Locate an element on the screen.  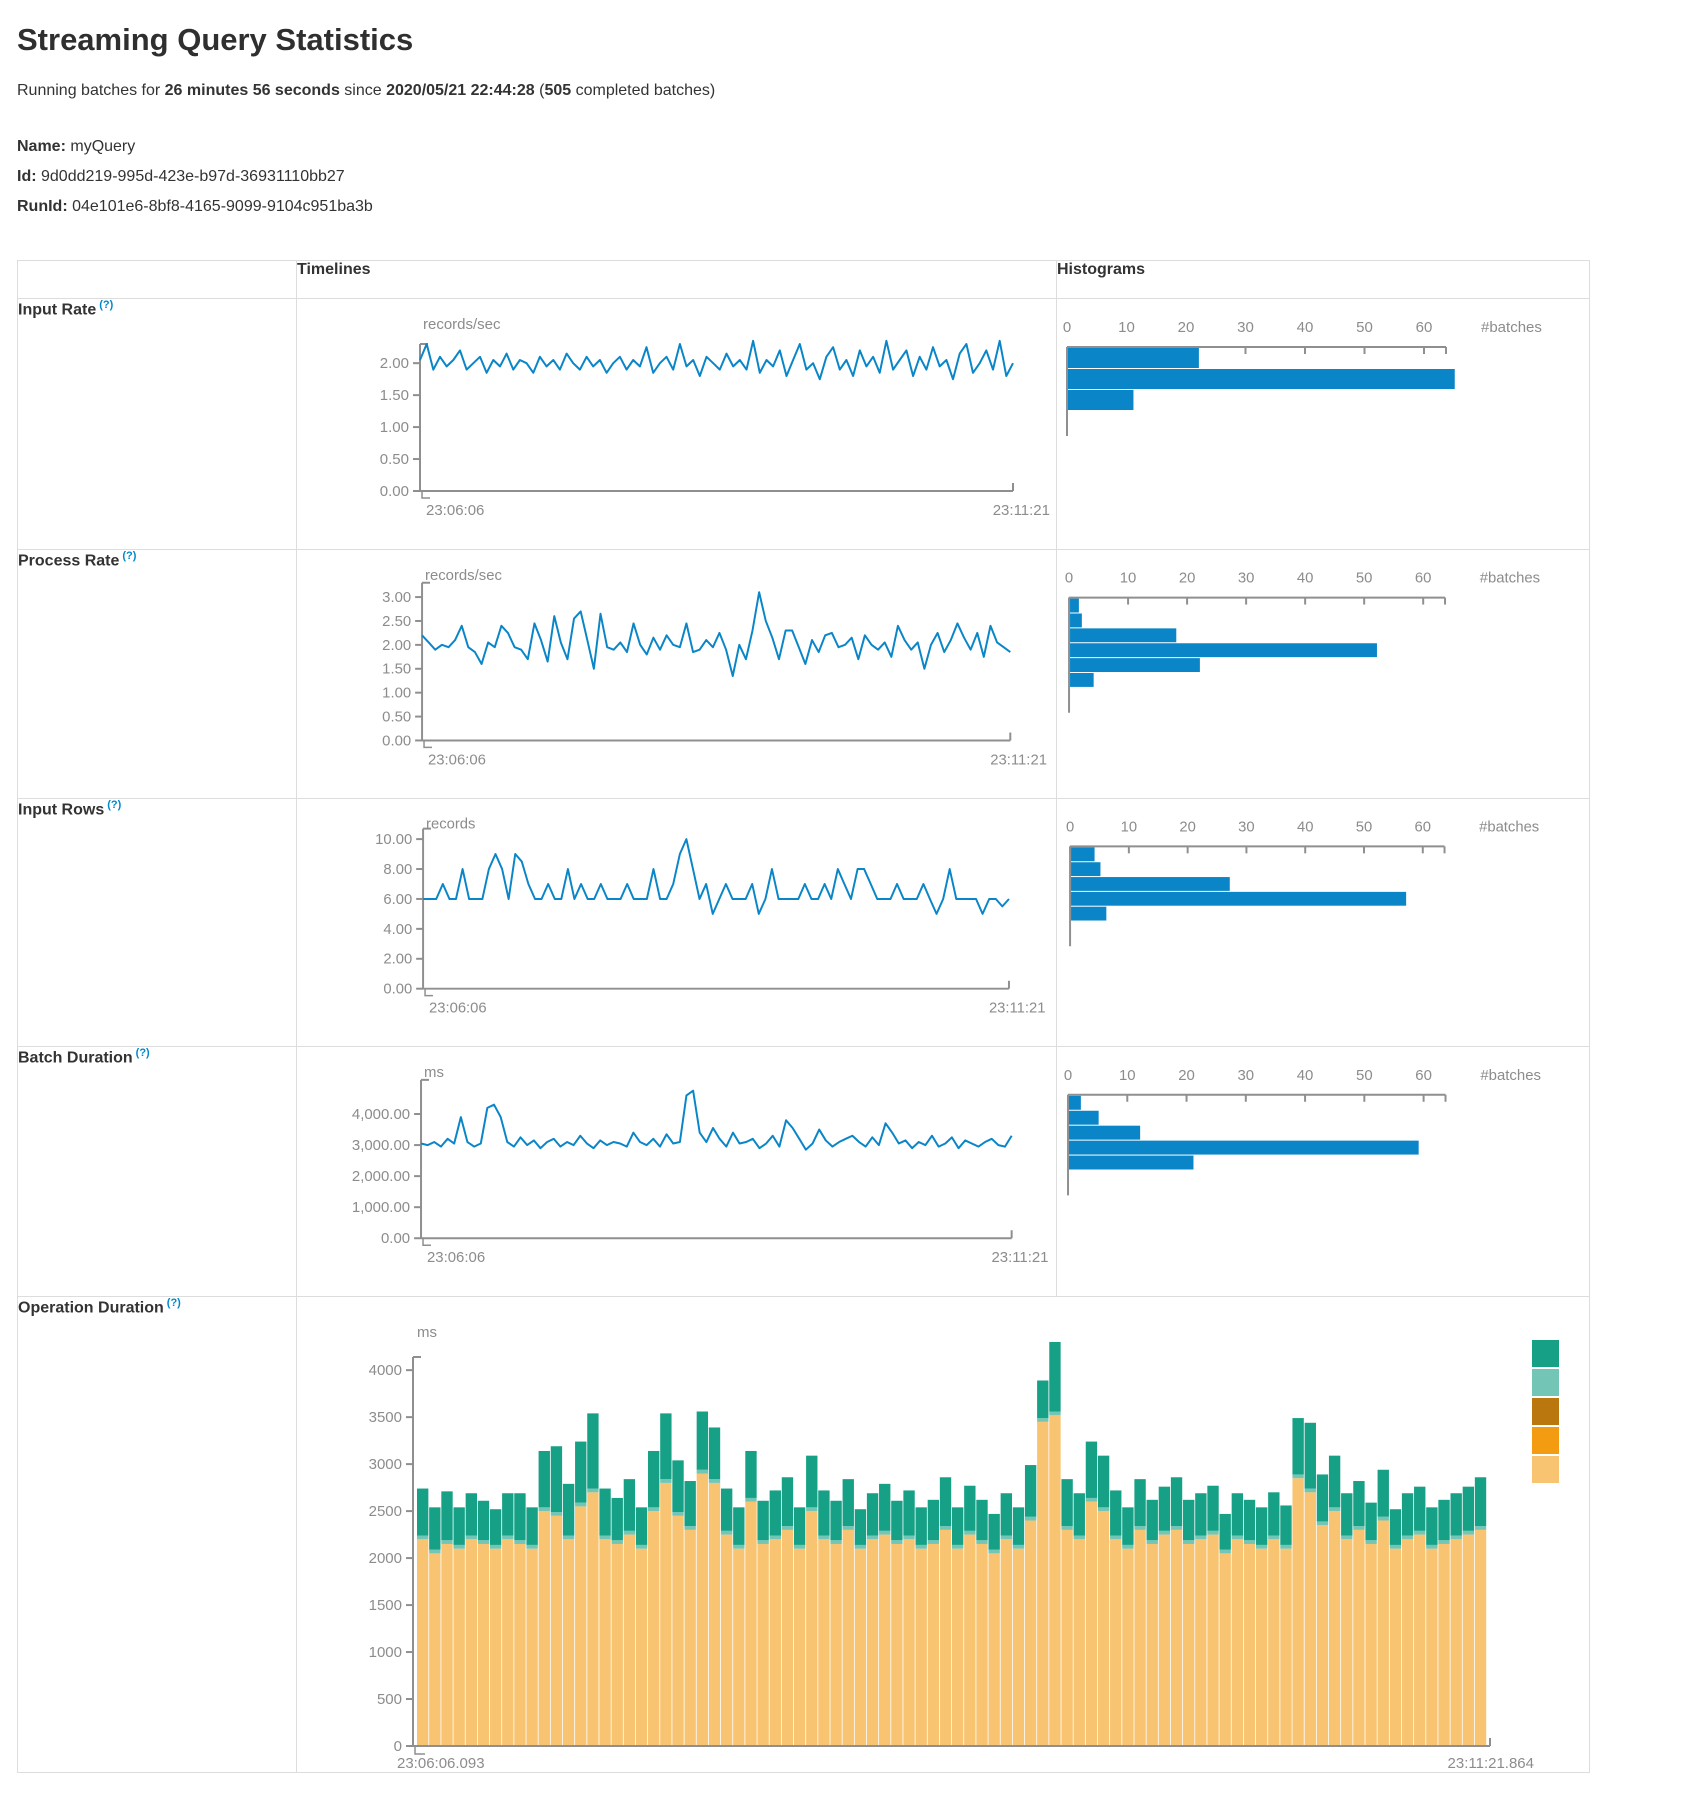
svg-text: 1,000.00 is located at coordinates (381, 1207).